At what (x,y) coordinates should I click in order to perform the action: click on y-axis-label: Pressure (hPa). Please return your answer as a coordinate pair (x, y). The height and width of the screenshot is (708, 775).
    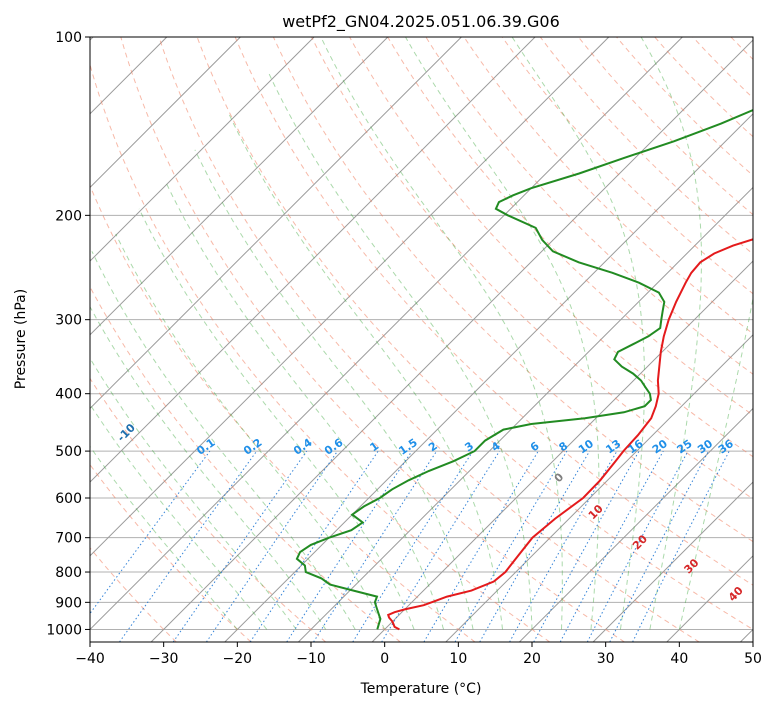
    Looking at the image, I should click on (21, 339).